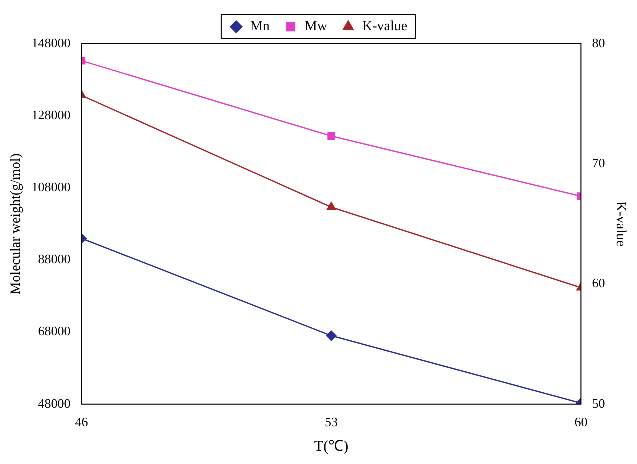 The height and width of the screenshot is (464, 637). Describe the element at coordinates (54, 403) in the screenshot. I see `y-tick-label: 48000` at that location.